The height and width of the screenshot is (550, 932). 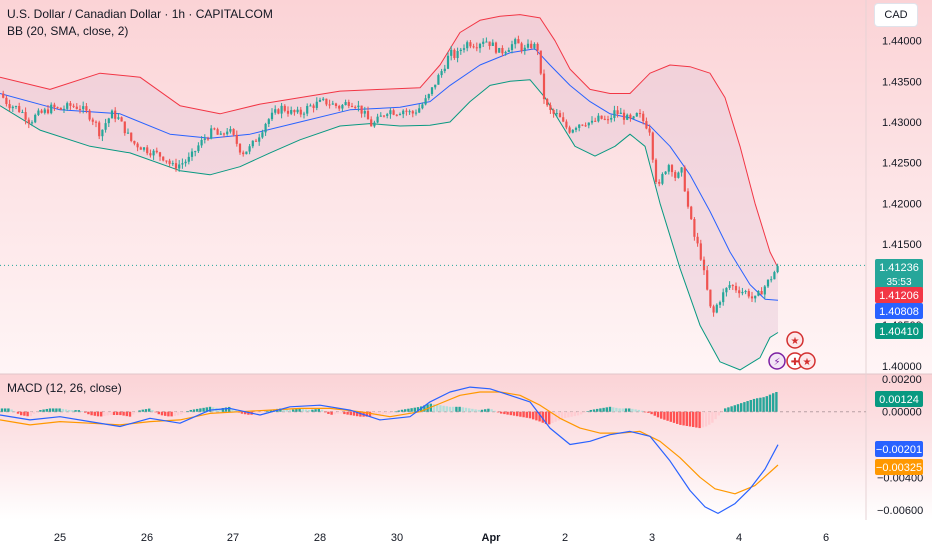 What do you see at coordinates (68, 31) in the screenshot?
I see `bollinger-indicator-label: BB (20, SMA, close, 2)` at bounding box center [68, 31].